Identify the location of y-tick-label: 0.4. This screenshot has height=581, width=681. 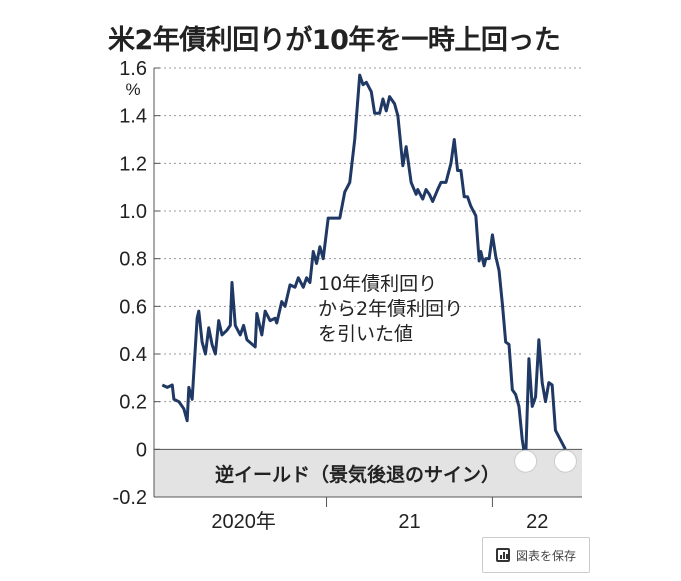
(133, 355).